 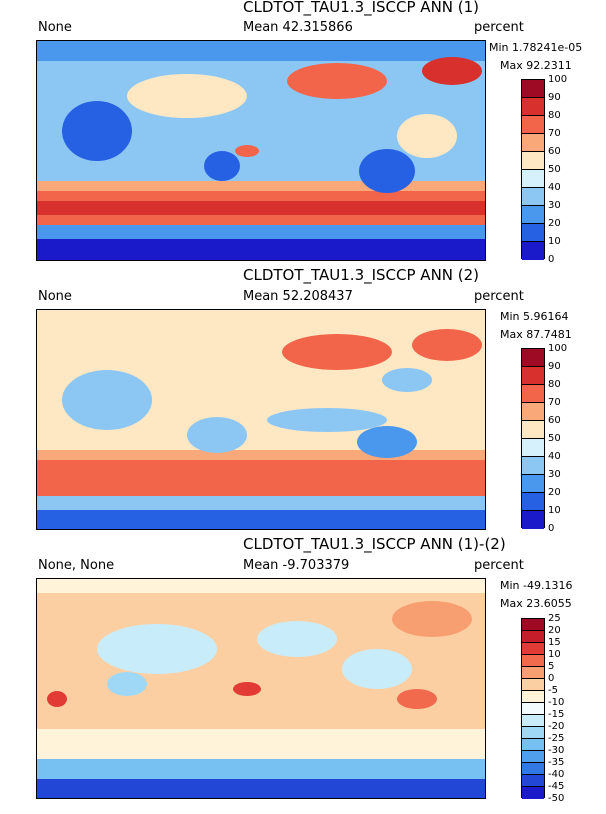 I want to click on panel2-title: CLDTOT_TAU1.3_ISCCP ANN (2), so click(x=361, y=275).